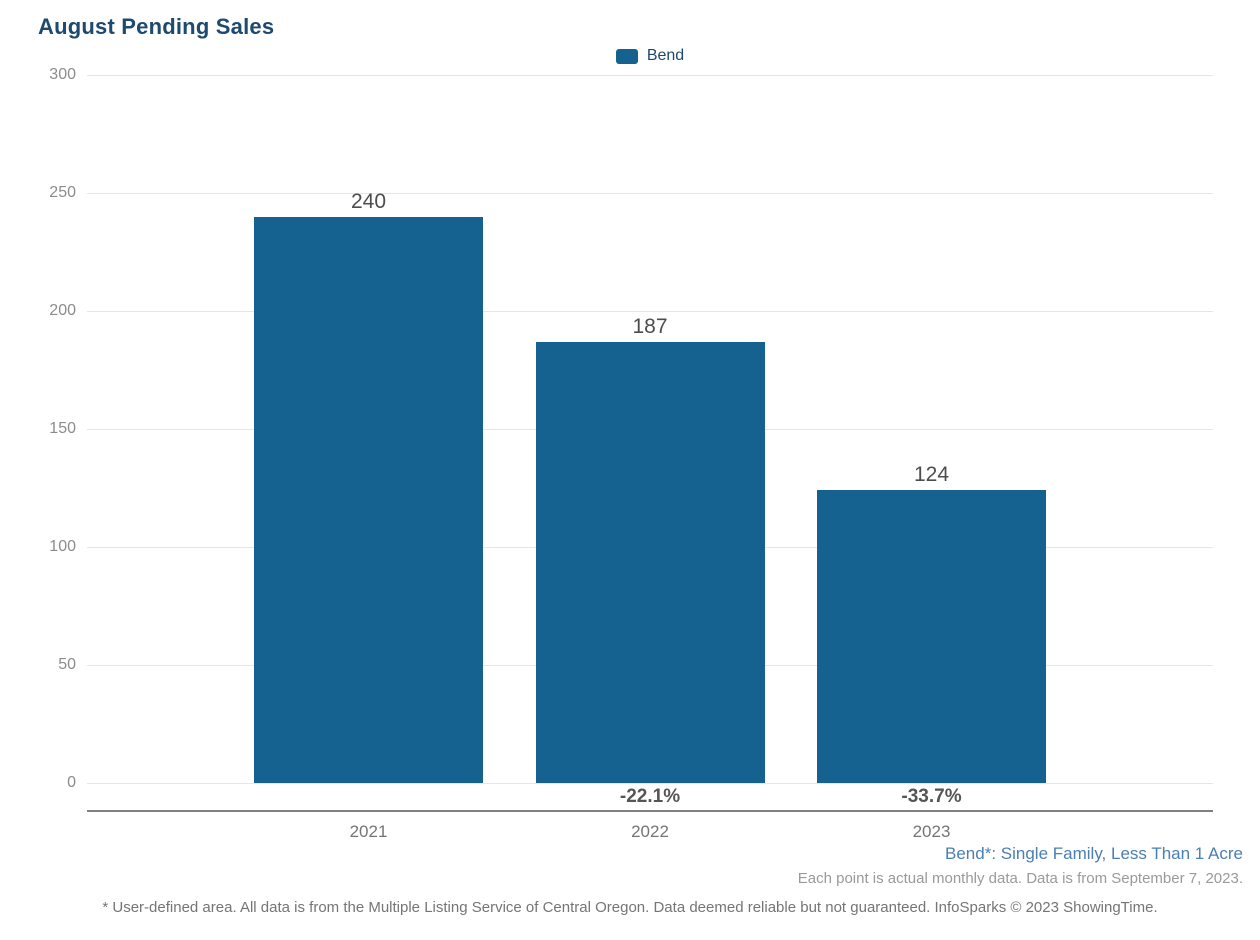  What do you see at coordinates (650, 796) in the screenshot?
I see `pct-change-2022: -22.1%` at bounding box center [650, 796].